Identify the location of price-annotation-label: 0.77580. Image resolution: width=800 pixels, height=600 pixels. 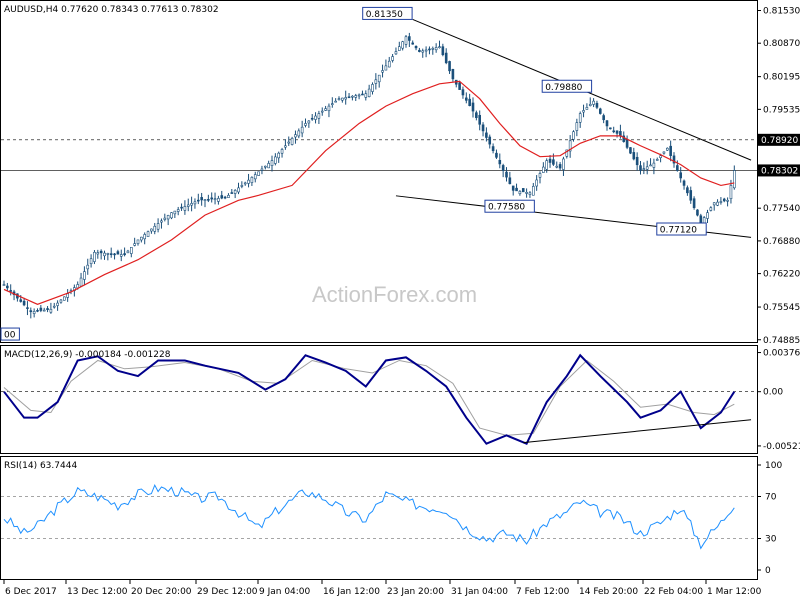
(506, 208).